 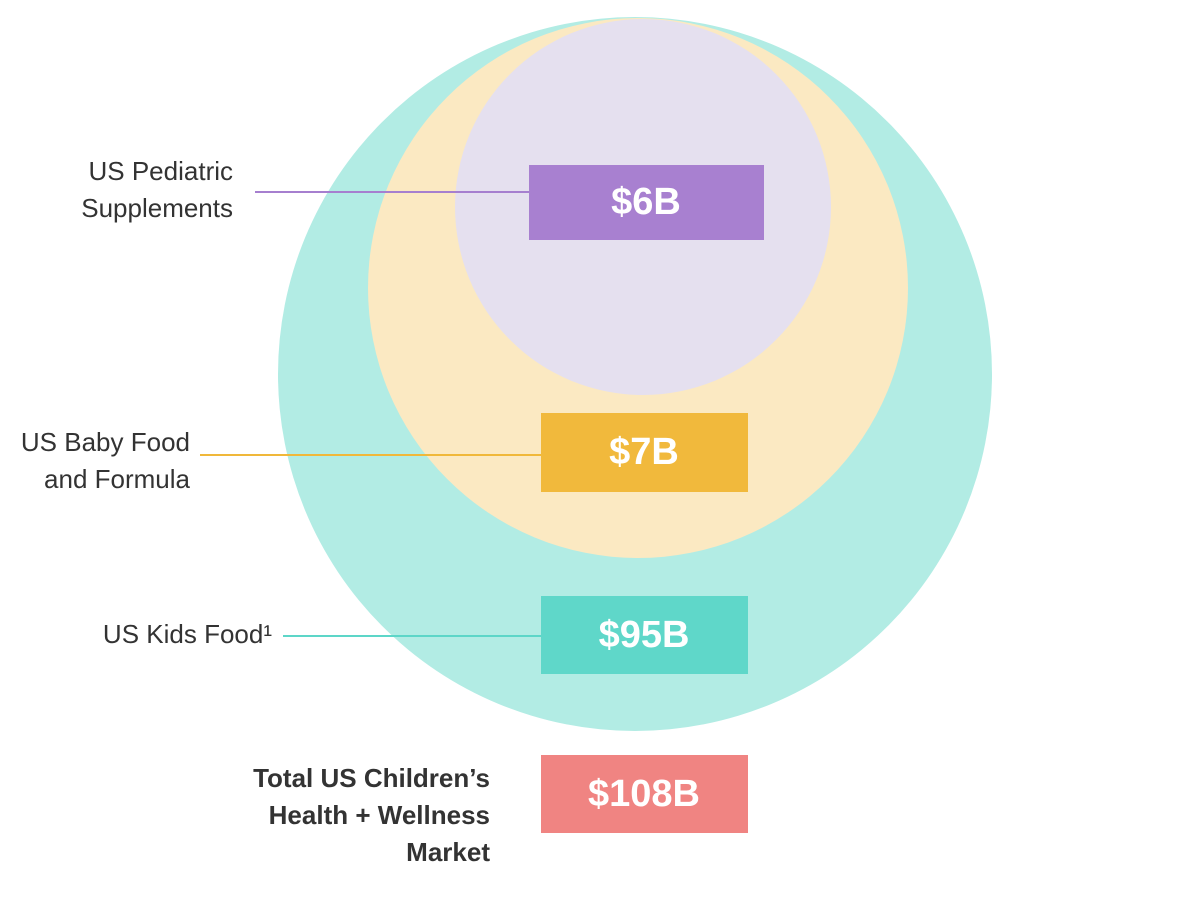 What do you see at coordinates (105, 442) in the screenshot?
I see `segment-label: US Baby Food` at bounding box center [105, 442].